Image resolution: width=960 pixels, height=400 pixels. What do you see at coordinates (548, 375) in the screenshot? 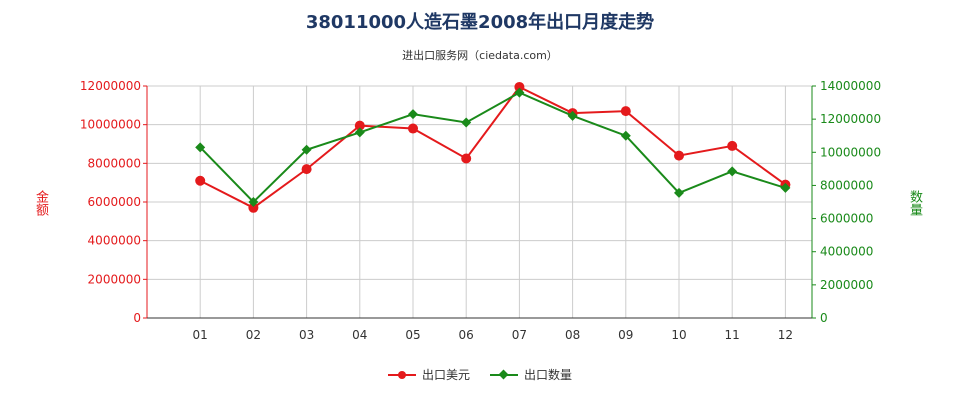
I see `legend-label-export-qty: 出口数量` at bounding box center [548, 375].